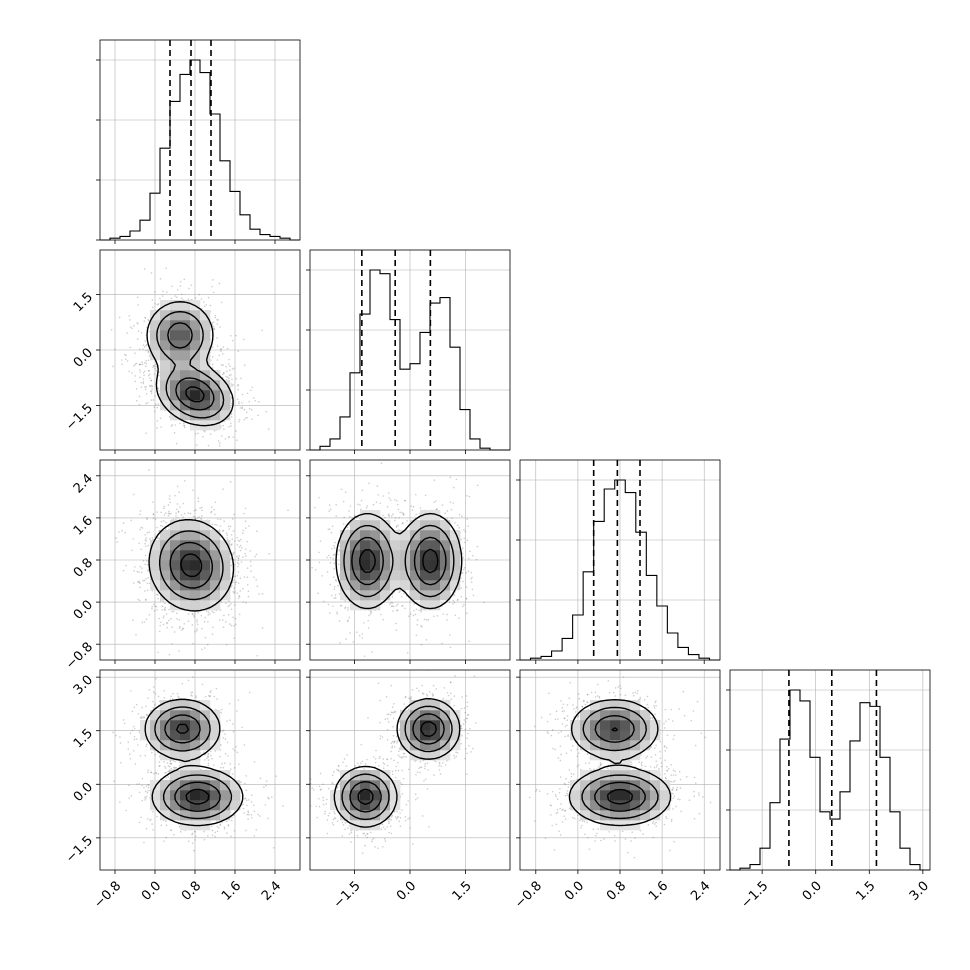 The image size is (970, 970). Describe the element at coordinates (919, 891) in the screenshot. I see `x-tick-label: 3.0` at that location.